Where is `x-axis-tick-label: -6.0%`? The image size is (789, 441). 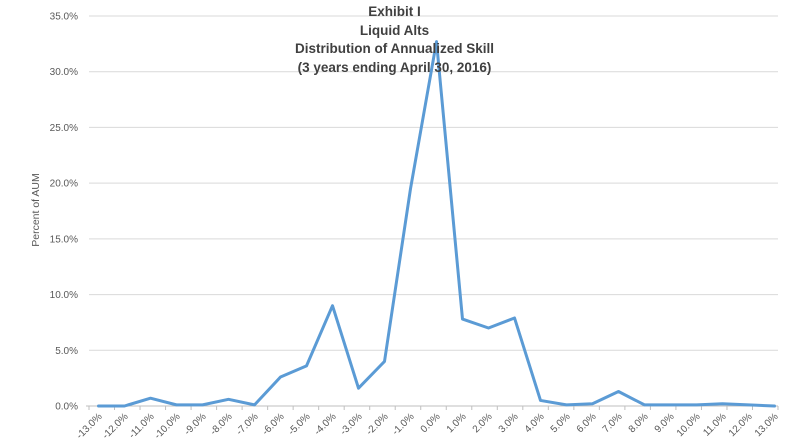 x-axis-tick-label: -6.0% is located at coordinates (273, 424).